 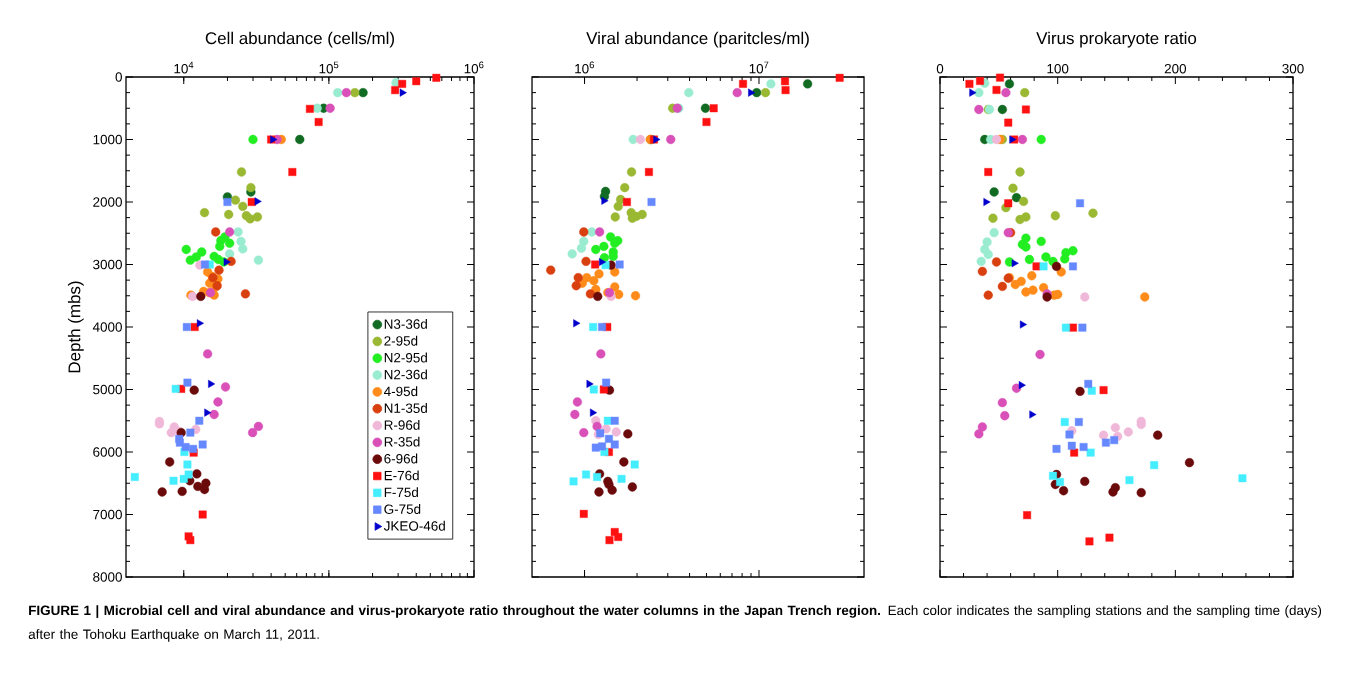 I want to click on legend-label: F-75d, so click(x=401, y=492).